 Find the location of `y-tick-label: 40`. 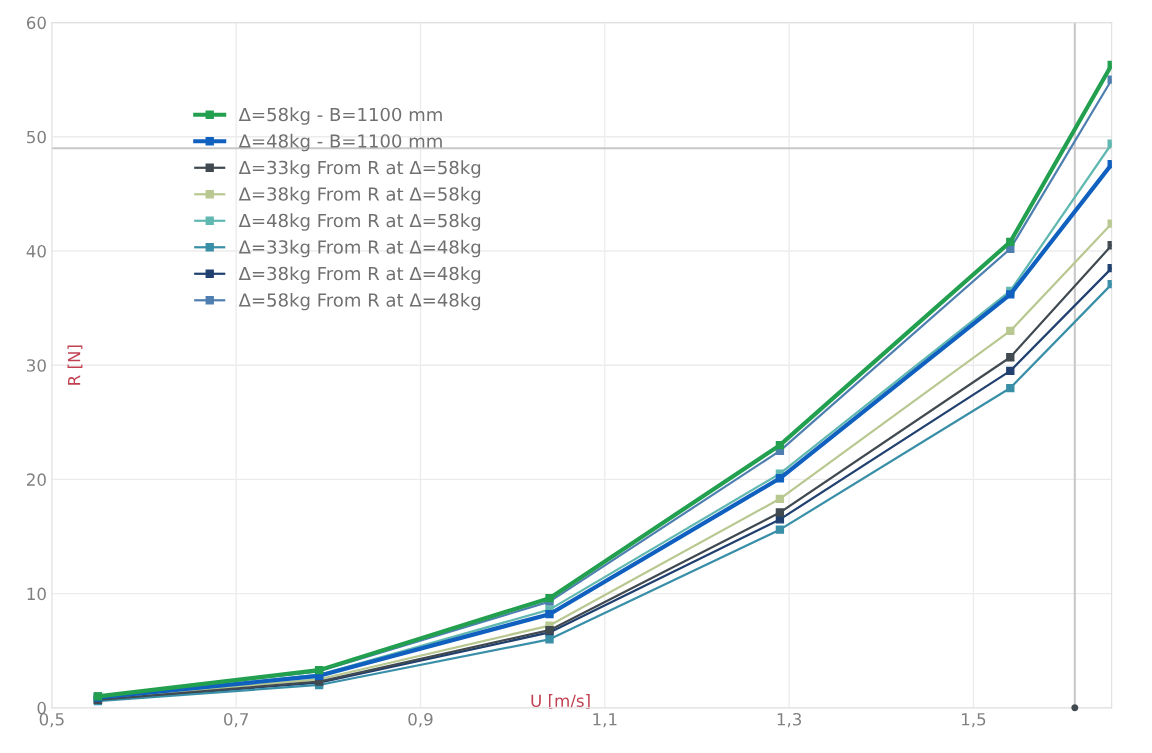

y-tick-label: 40 is located at coordinates (36, 251).